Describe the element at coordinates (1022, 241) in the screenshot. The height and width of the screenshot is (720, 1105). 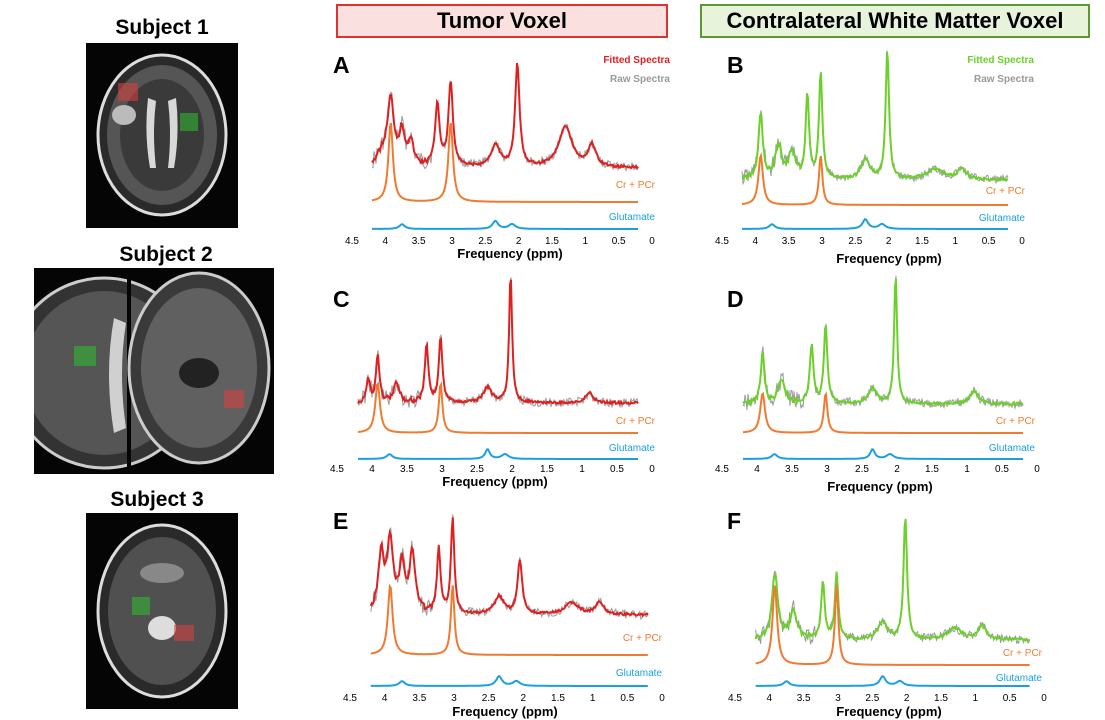
I see `tick-label-b: 0` at that location.